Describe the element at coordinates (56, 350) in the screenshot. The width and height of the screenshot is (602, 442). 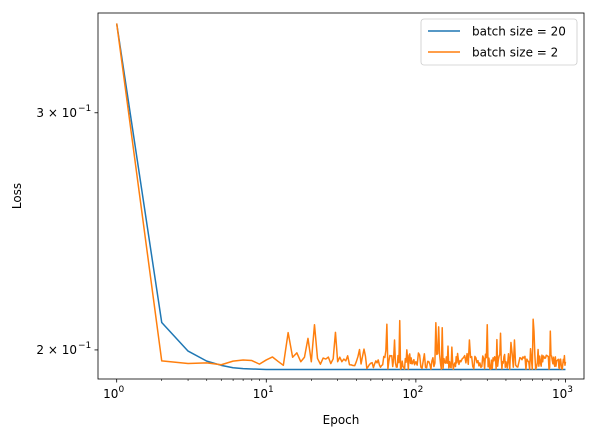
I see `y-tick-label: 2 × 10` at that location.